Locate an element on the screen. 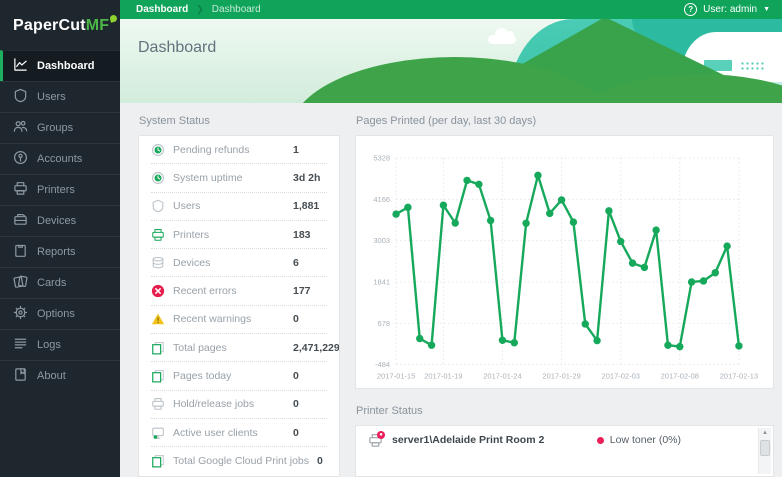 This screenshot has height=477, width=782. printer-status-text: Low toner (0%) is located at coordinates (645, 440).